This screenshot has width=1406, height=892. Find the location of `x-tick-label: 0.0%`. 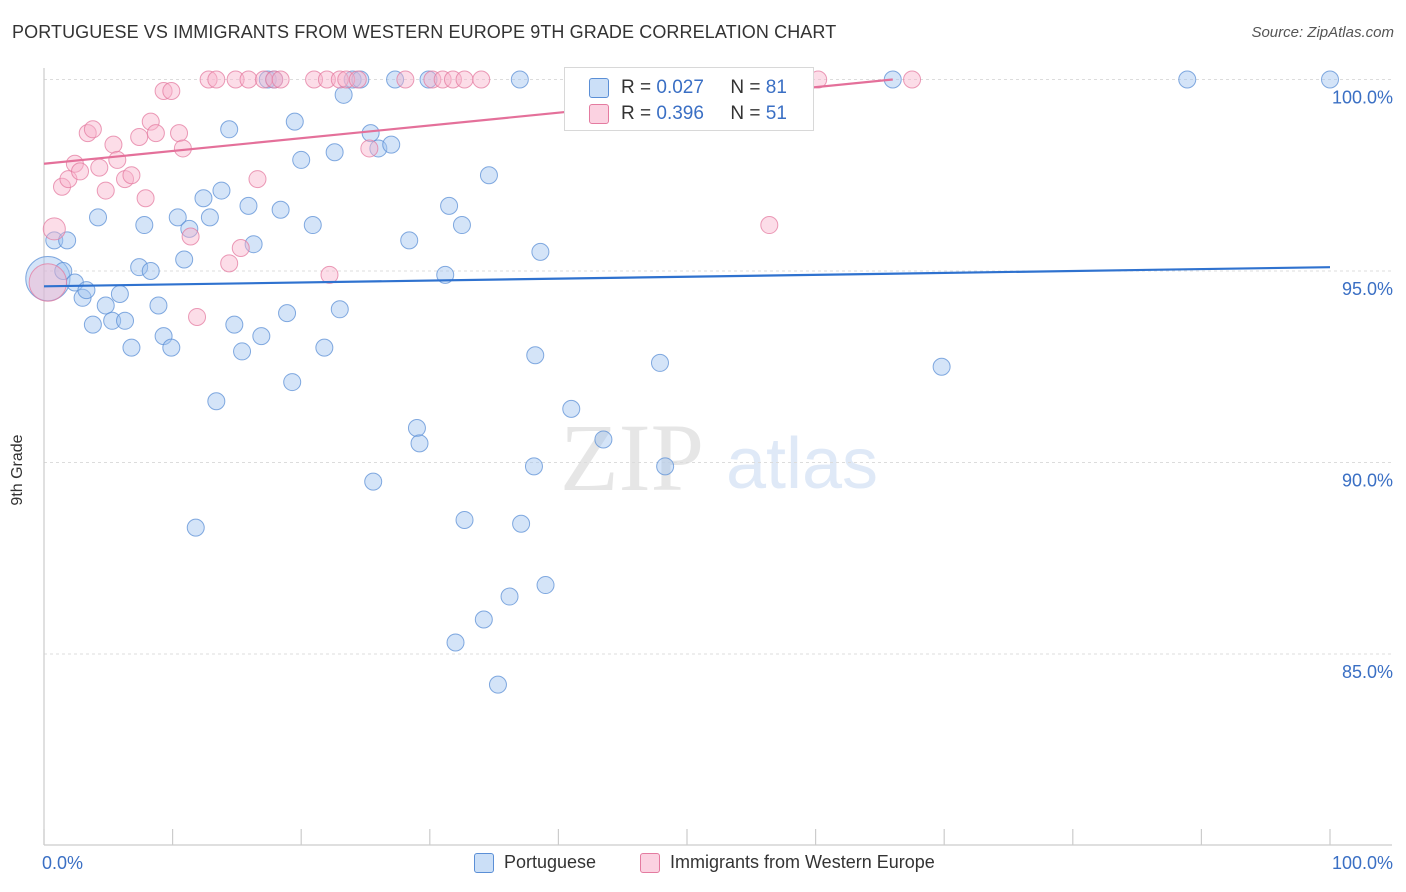

x-tick-label: 0.0% is located at coordinates (62, 863).